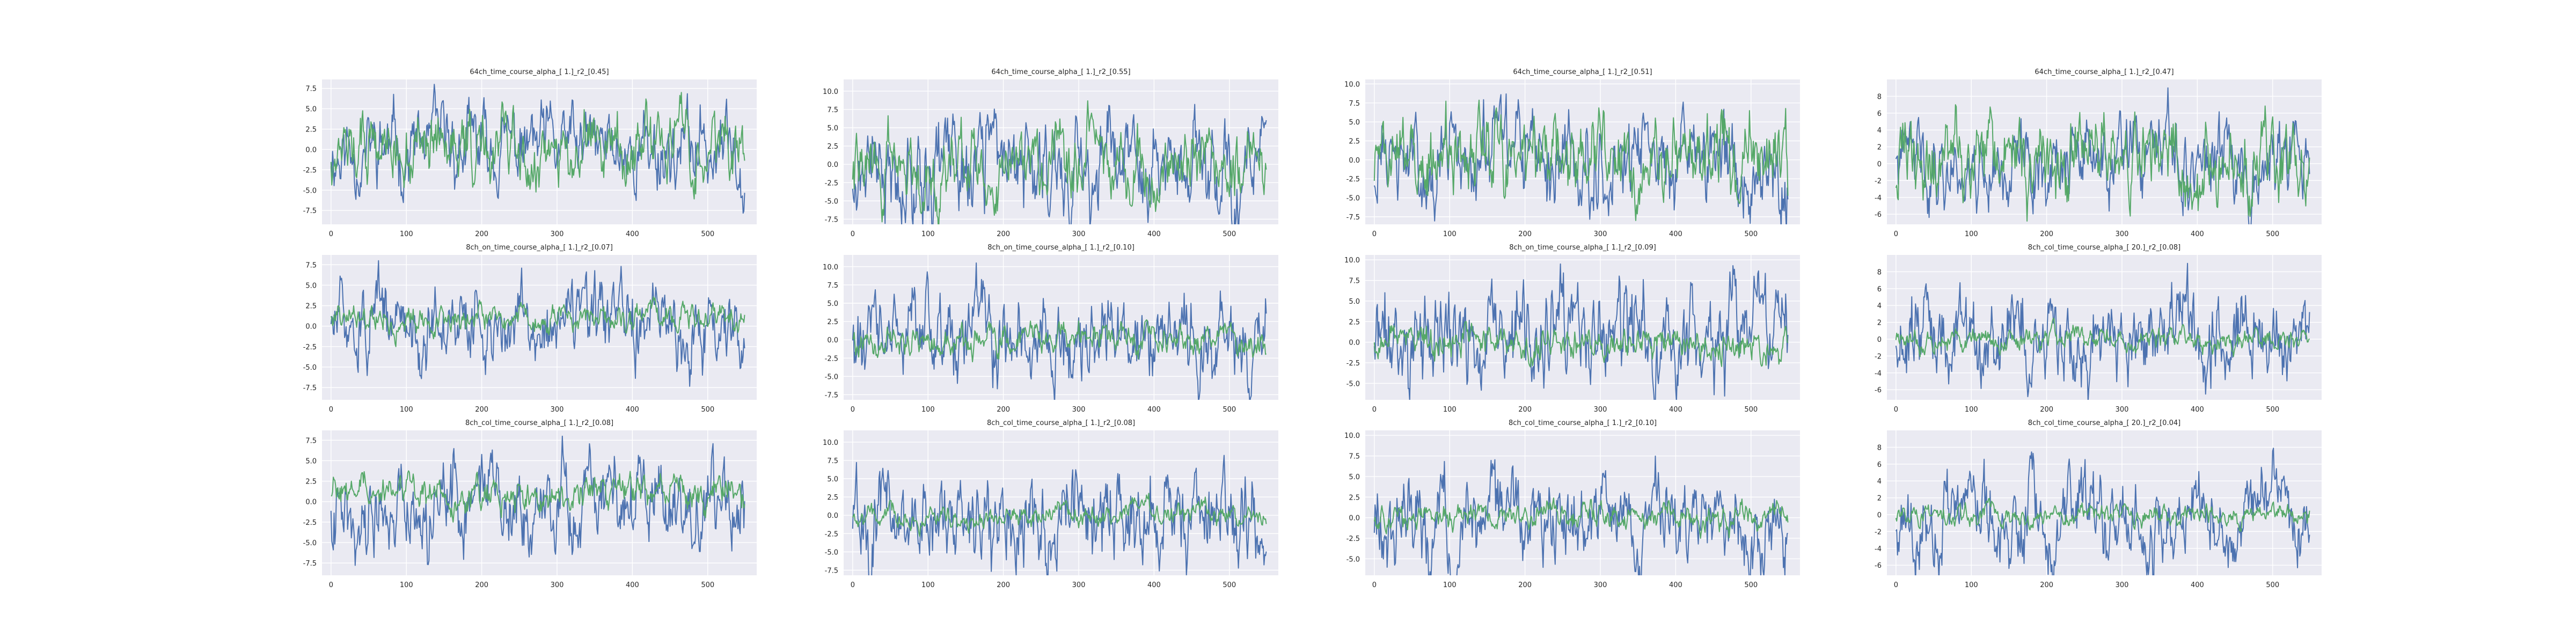 Image resolution: width=2576 pixels, height=644 pixels. I want to click on subplot-title: 8ch_on_time_course_alpha_[ 1.]_r2_[0.10], so click(1061, 248).